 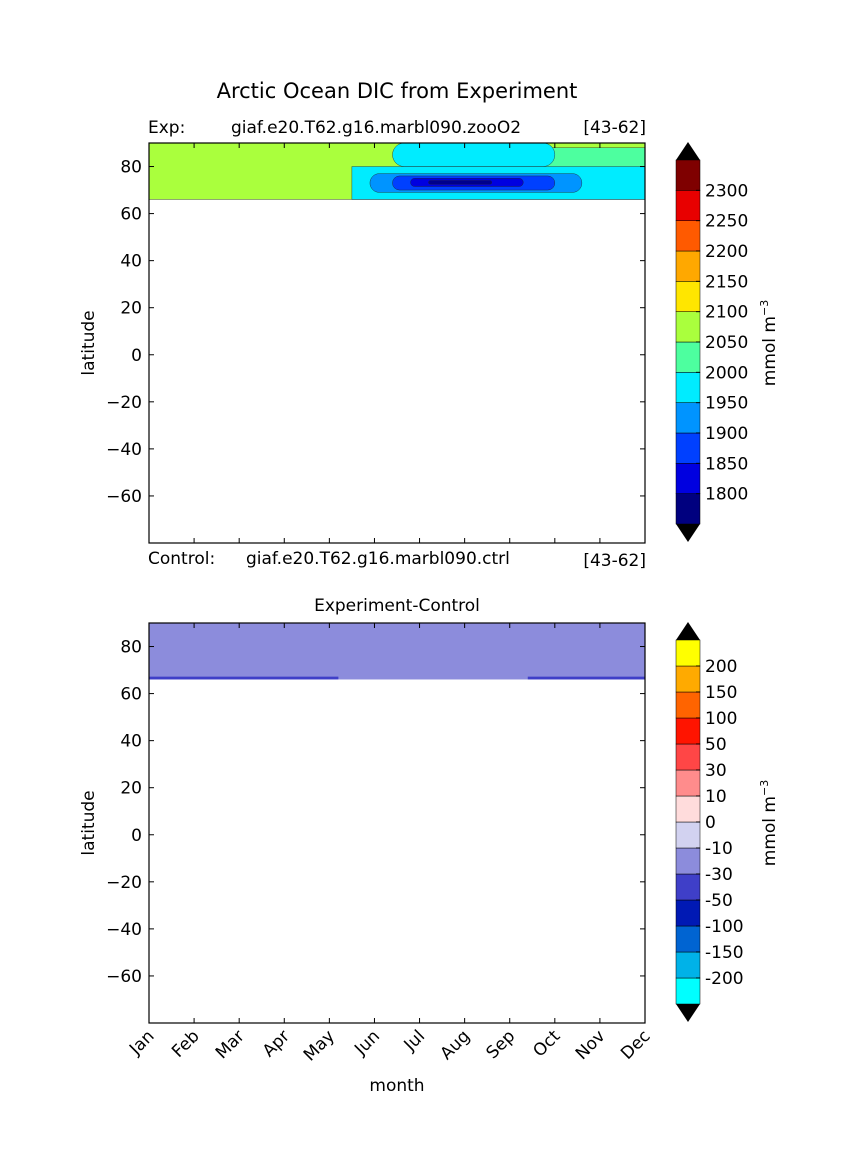 What do you see at coordinates (414, 1040) in the screenshot?
I see `xtick-label-jul: Jul` at bounding box center [414, 1040].